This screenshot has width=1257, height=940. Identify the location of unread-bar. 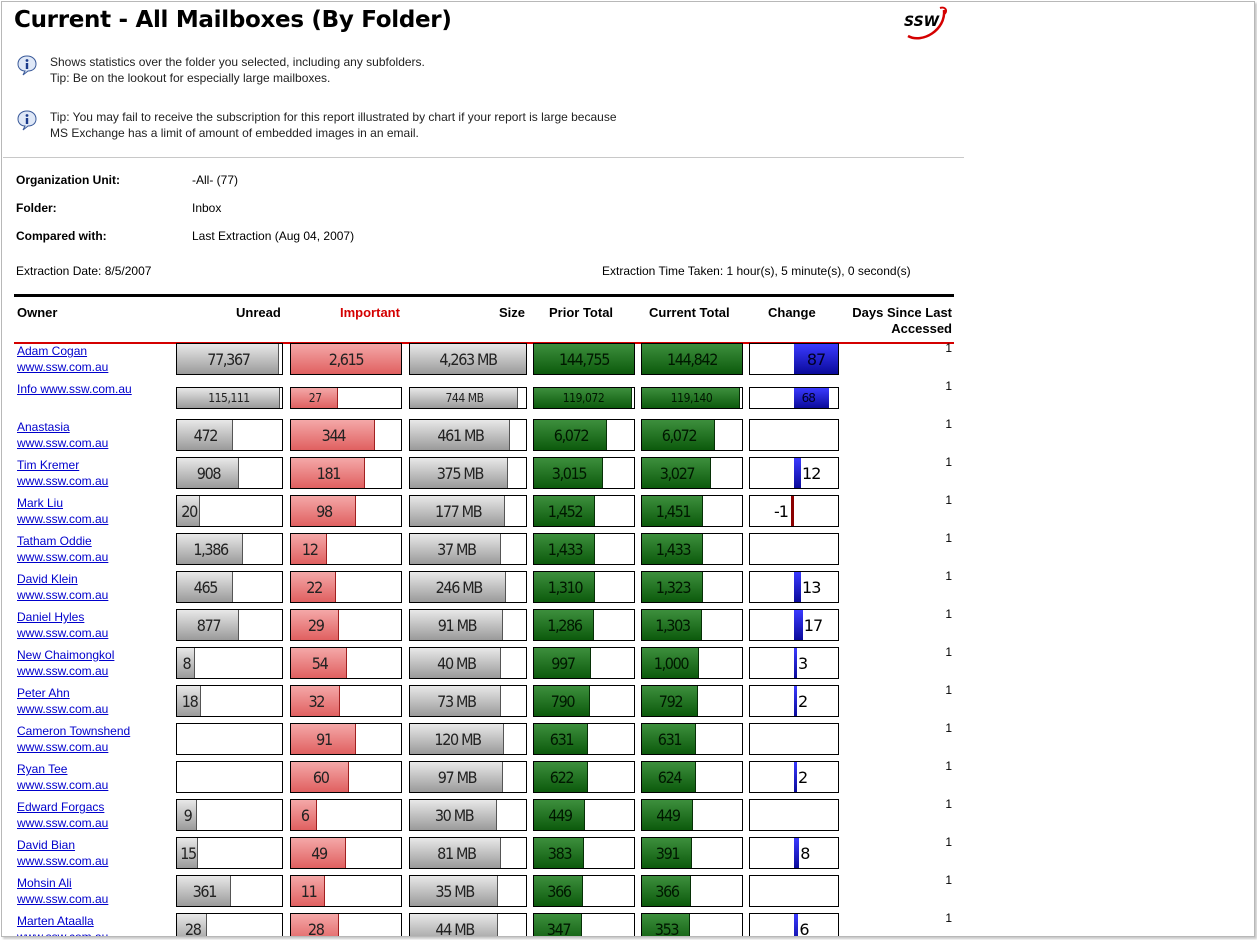
(229, 777).